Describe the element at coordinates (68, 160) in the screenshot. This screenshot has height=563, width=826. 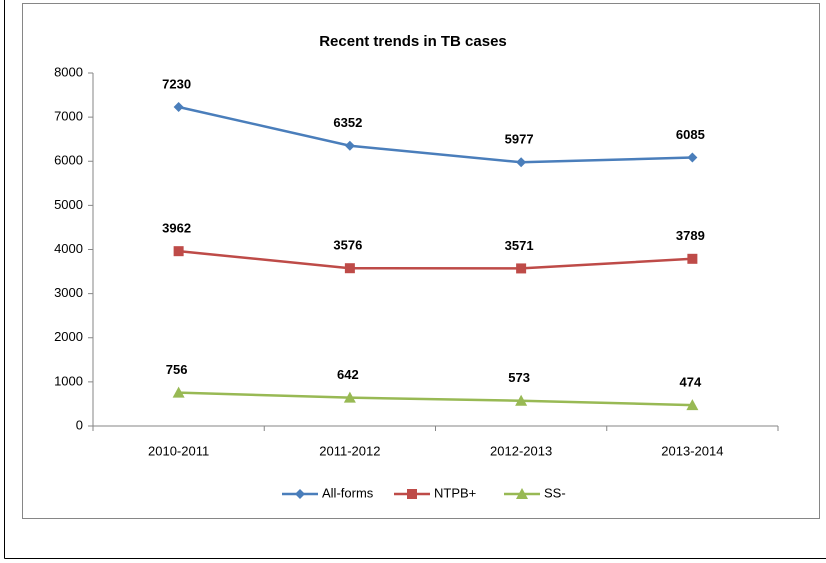
I see `y-tick-label: 6000` at that location.